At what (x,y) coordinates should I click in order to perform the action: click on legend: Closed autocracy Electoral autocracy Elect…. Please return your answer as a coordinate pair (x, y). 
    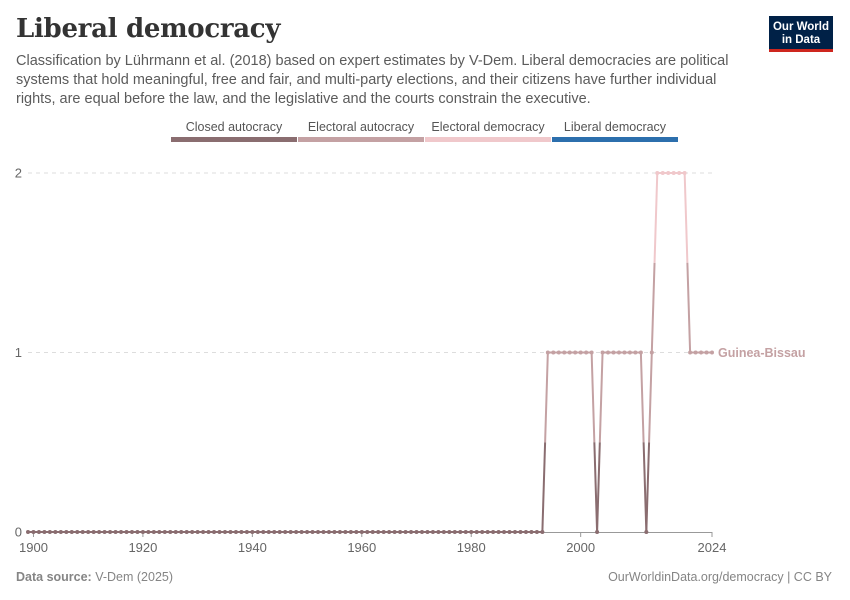
    Looking at the image, I should click on (424, 131).